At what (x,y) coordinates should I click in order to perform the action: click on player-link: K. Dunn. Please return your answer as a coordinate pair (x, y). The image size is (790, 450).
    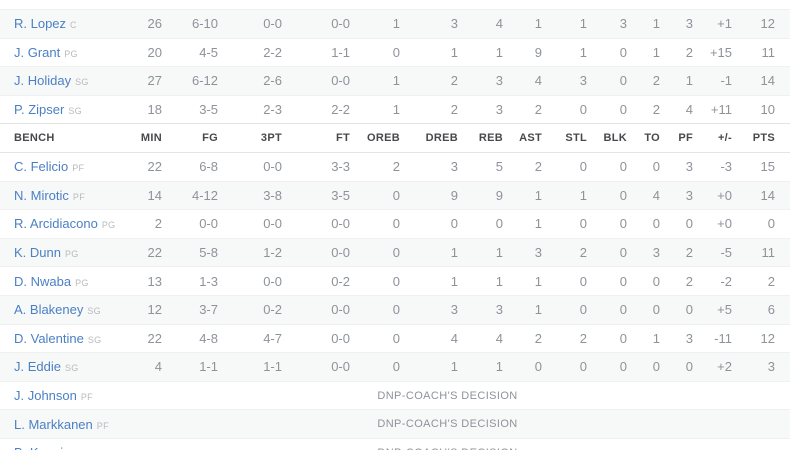
    Looking at the image, I should click on (37, 253).